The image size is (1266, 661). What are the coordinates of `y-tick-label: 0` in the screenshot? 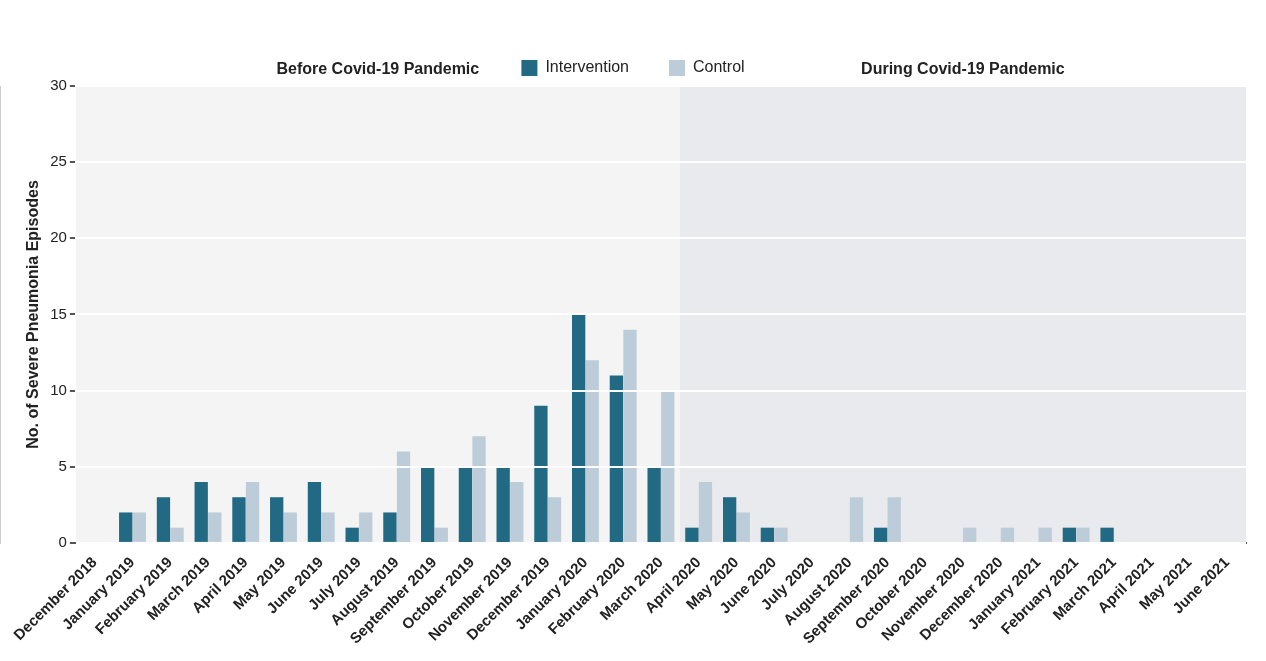 It's located at (62, 542).